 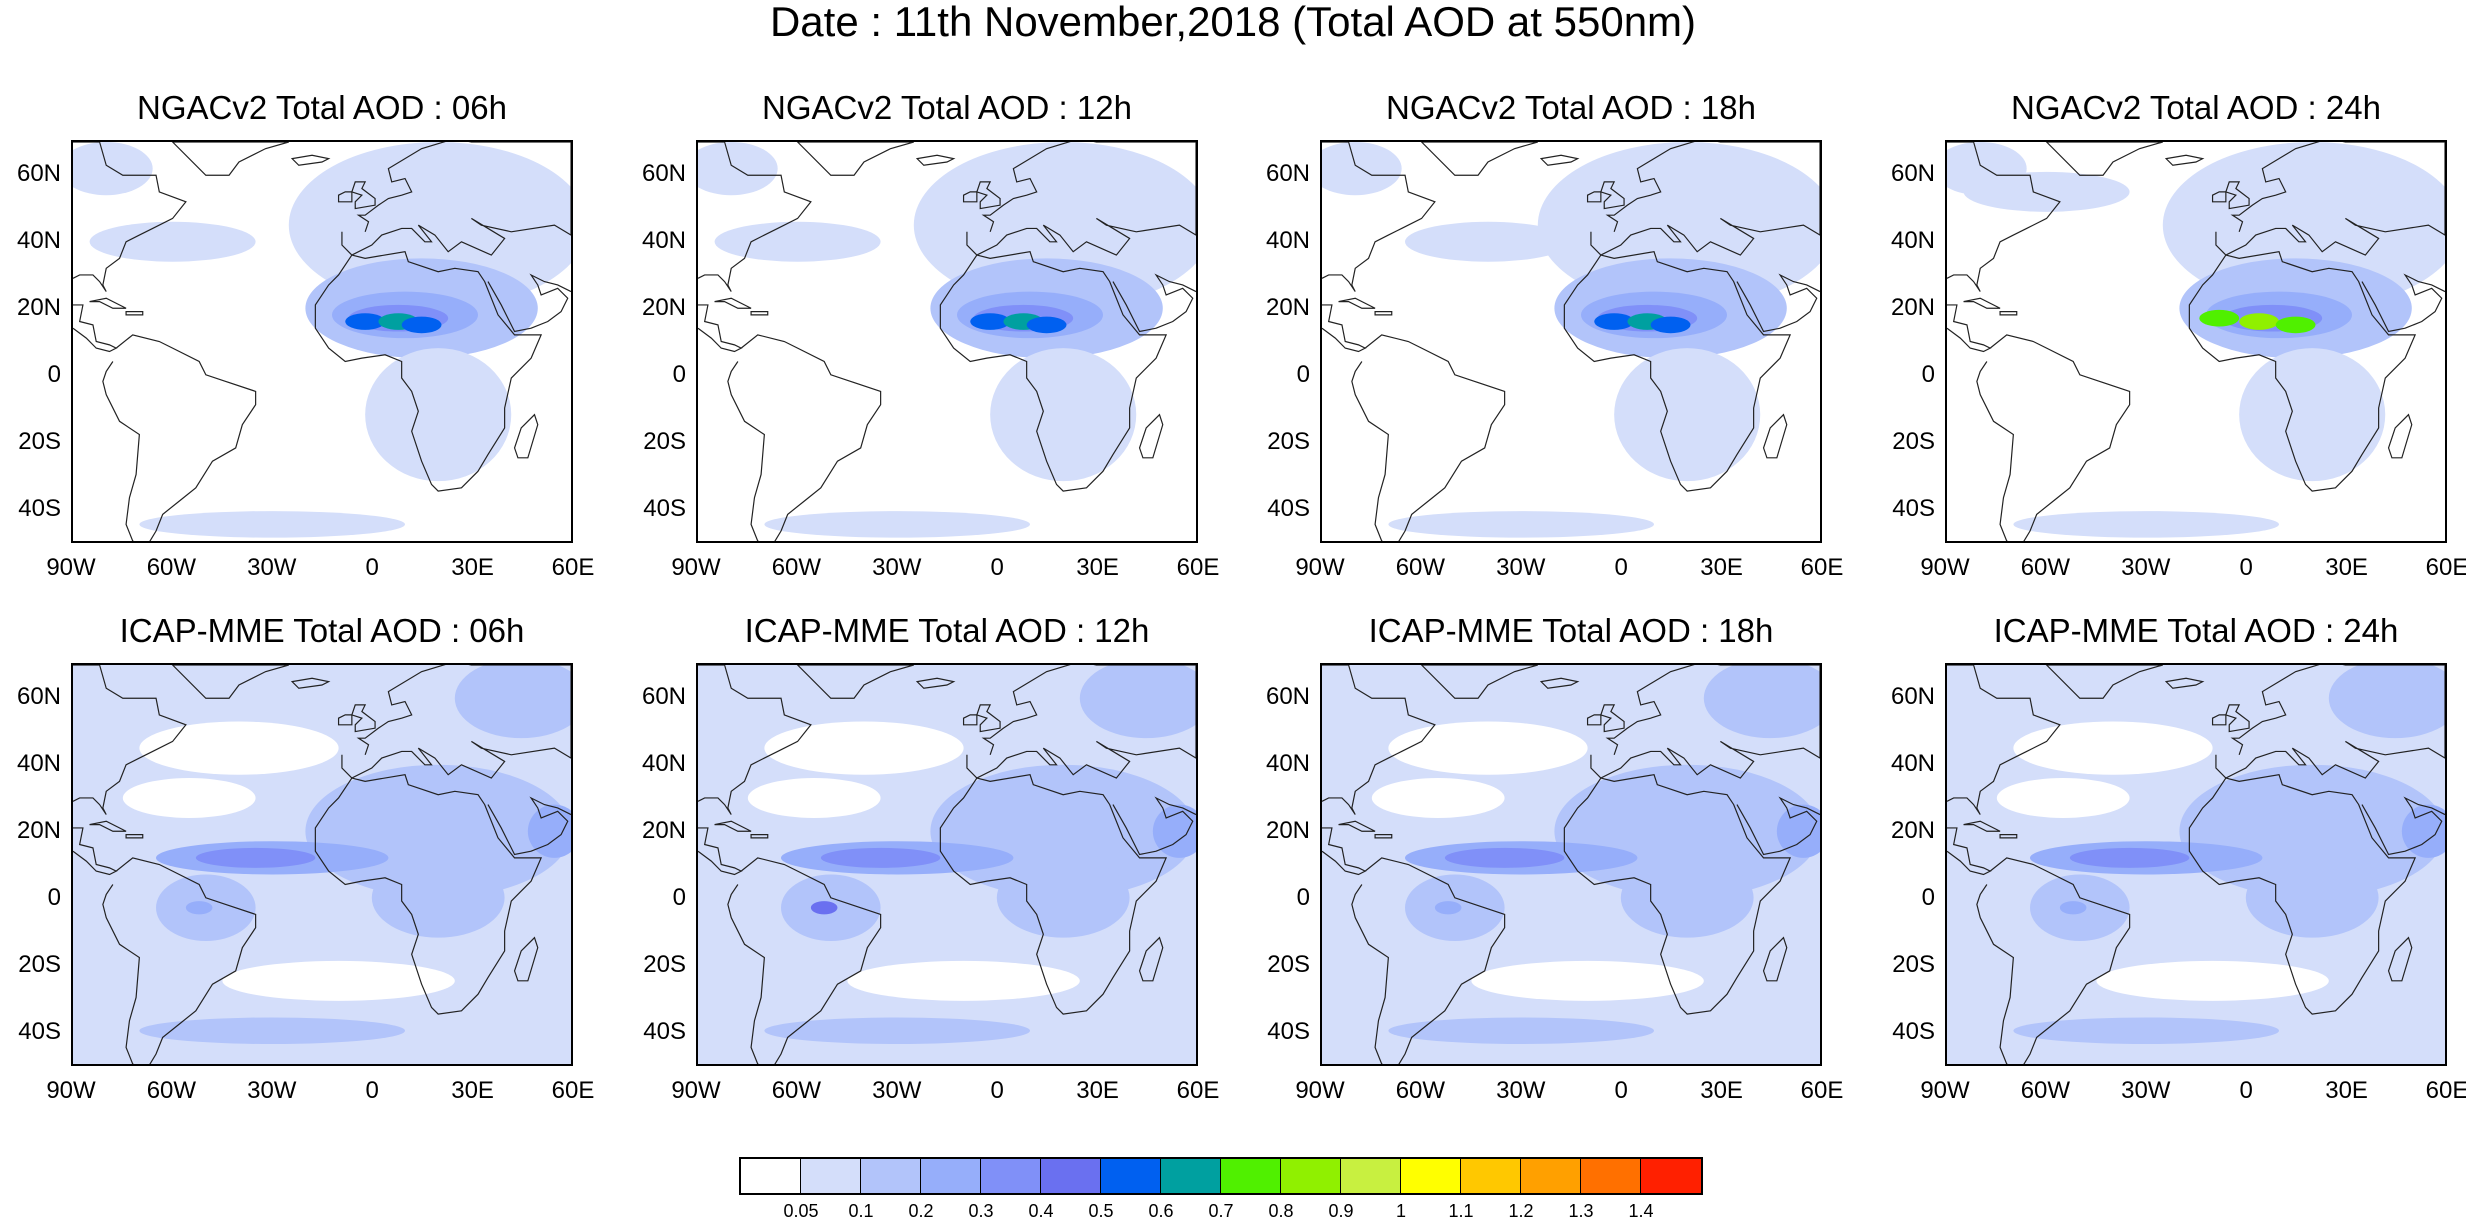 What do you see at coordinates (2196, 630) in the screenshot?
I see `panel-title: ICAP-MME Total AOD : 24h` at bounding box center [2196, 630].